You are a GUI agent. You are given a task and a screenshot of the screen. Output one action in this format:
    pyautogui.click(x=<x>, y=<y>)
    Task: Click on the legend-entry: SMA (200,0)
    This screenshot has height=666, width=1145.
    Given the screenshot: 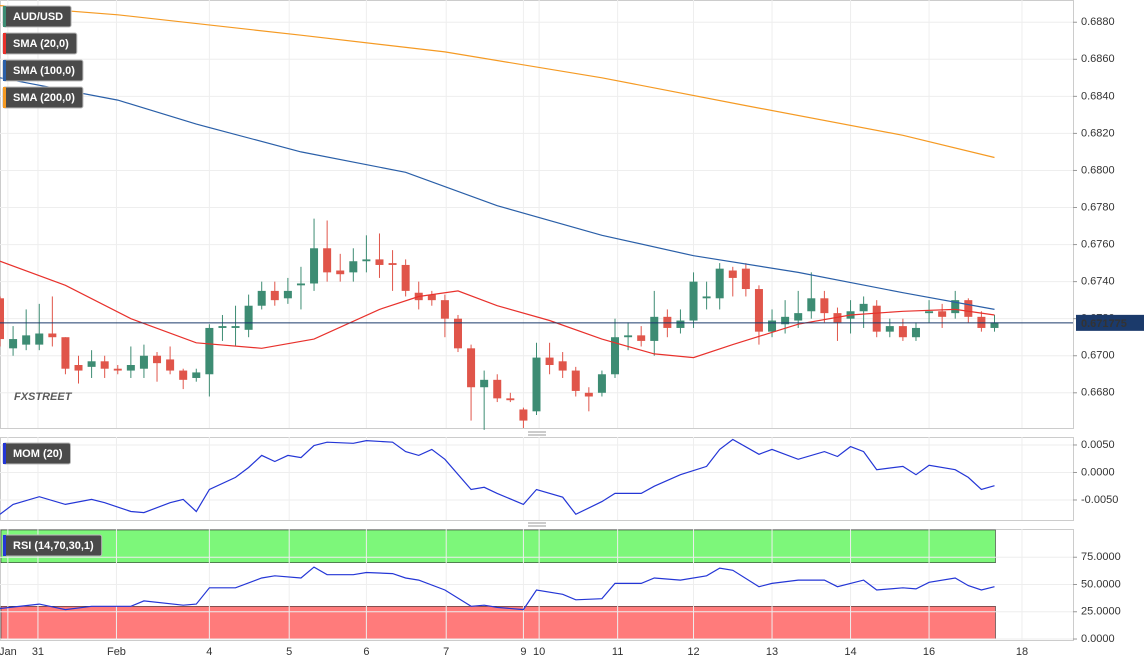 What is the action you would take?
    pyautogui.click(x=43, y=97)
    